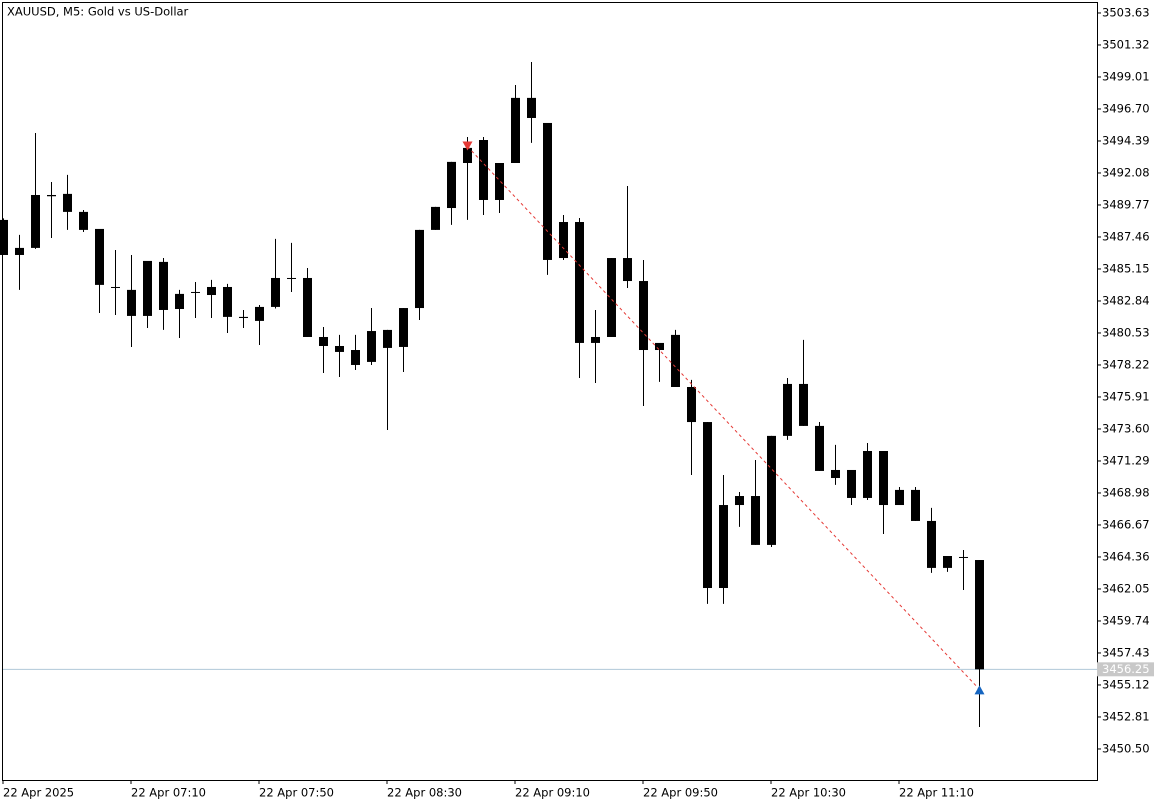 The image size is (1166, 805). What do you see at coordinates (1126, 460) in the screenshot?
I see `y-tick-label: 3471.29` at bounding box center [1126, 460].